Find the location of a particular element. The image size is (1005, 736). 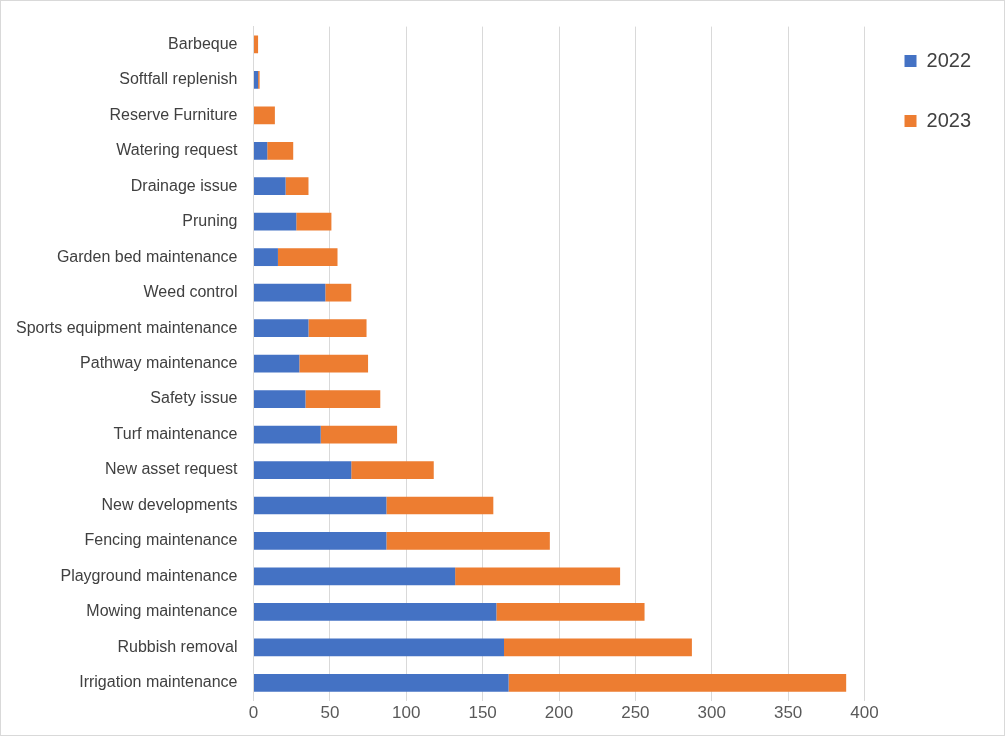

y-tick-label: Pathway maintenance is located at coordinates (159, 363).